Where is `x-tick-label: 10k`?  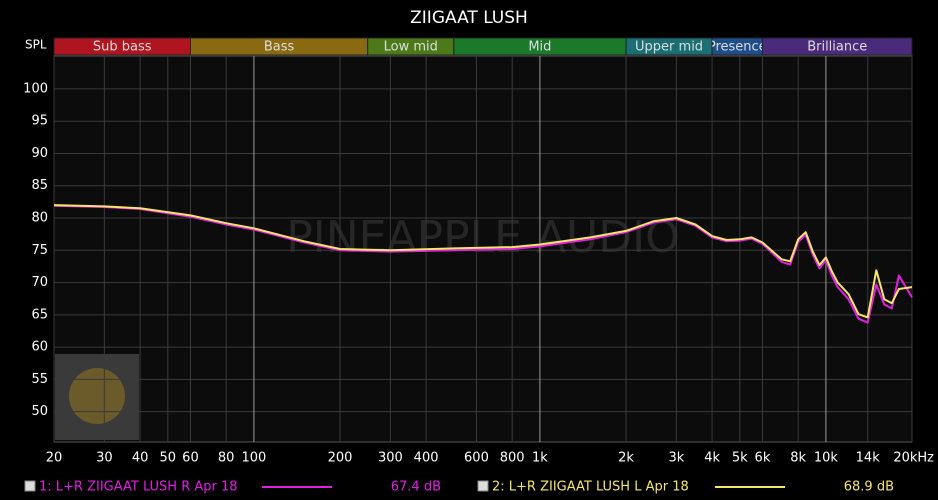 x-tick-label: 10k is located at coordinates (826, 458).